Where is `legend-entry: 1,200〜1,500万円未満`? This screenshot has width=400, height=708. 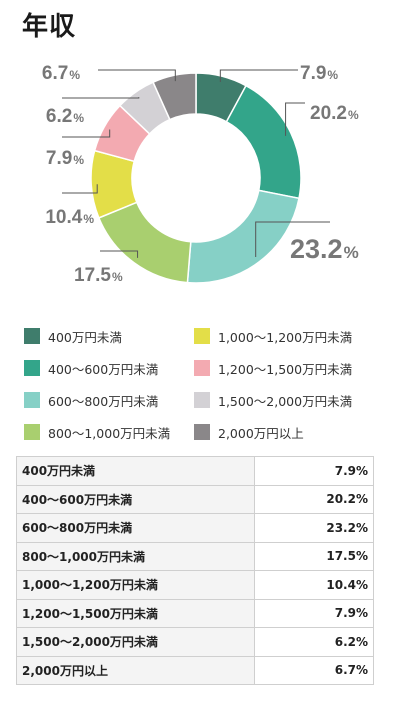
legend-entry: 1,200〜1,500万円未満 is located at coordinates (284, 368).